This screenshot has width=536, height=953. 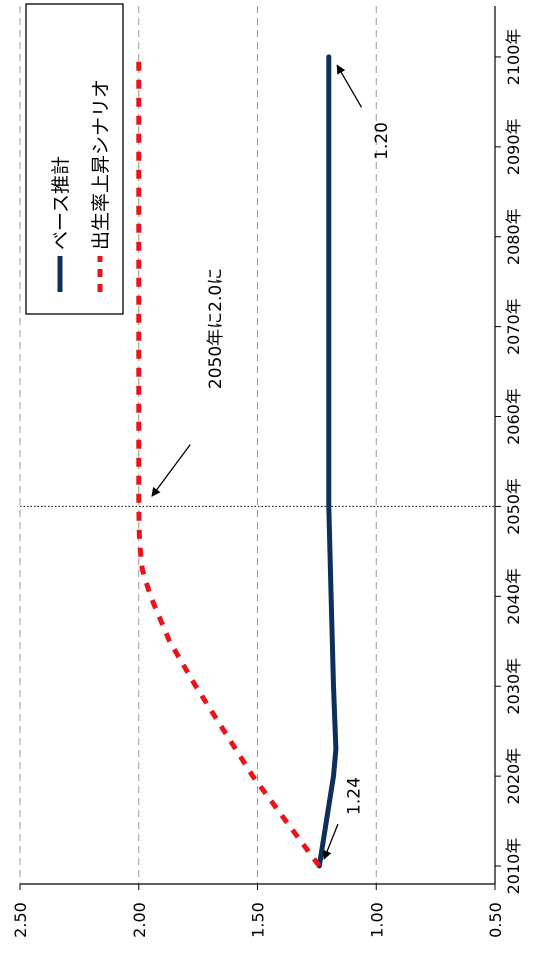 I want to click on y-tick-label: 2.00, so click(x=139, y=920).